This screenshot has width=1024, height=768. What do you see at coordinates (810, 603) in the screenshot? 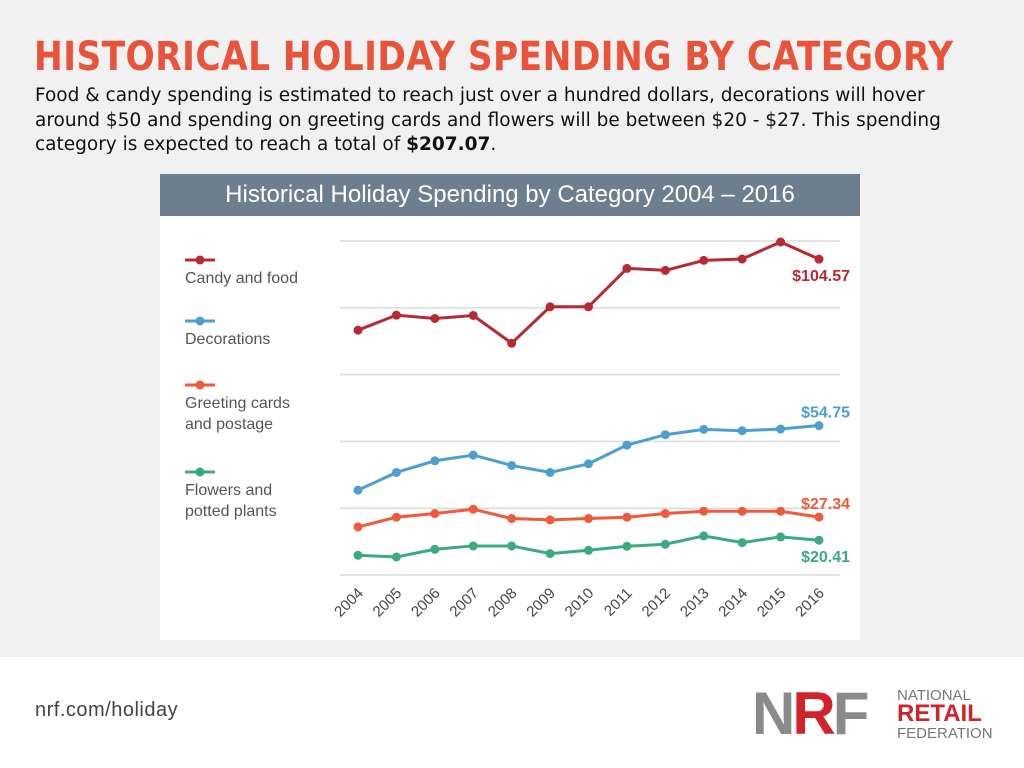
I see `x-tick-label: 2016` at bounding box center [810, 603].